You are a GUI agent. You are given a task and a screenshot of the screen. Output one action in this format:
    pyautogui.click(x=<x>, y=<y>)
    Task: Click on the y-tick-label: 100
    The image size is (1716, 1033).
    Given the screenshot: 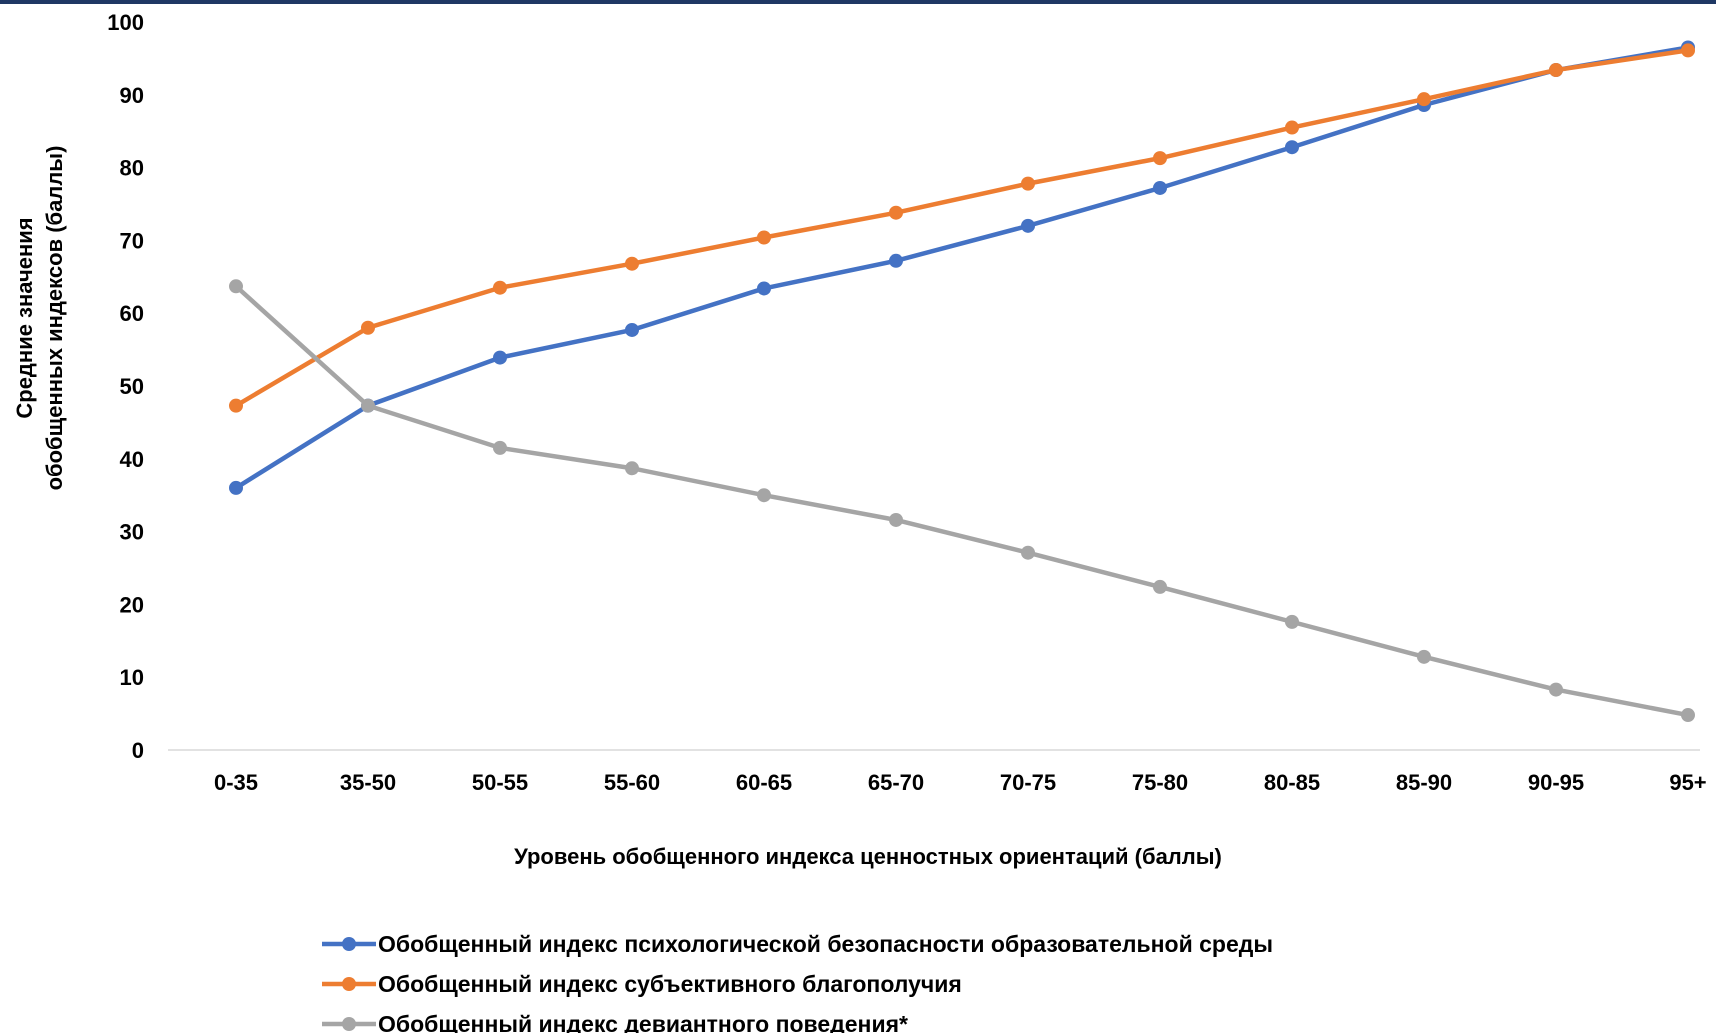 What is the action you would take?
    pyautogui.click(x=125, y=22)
    